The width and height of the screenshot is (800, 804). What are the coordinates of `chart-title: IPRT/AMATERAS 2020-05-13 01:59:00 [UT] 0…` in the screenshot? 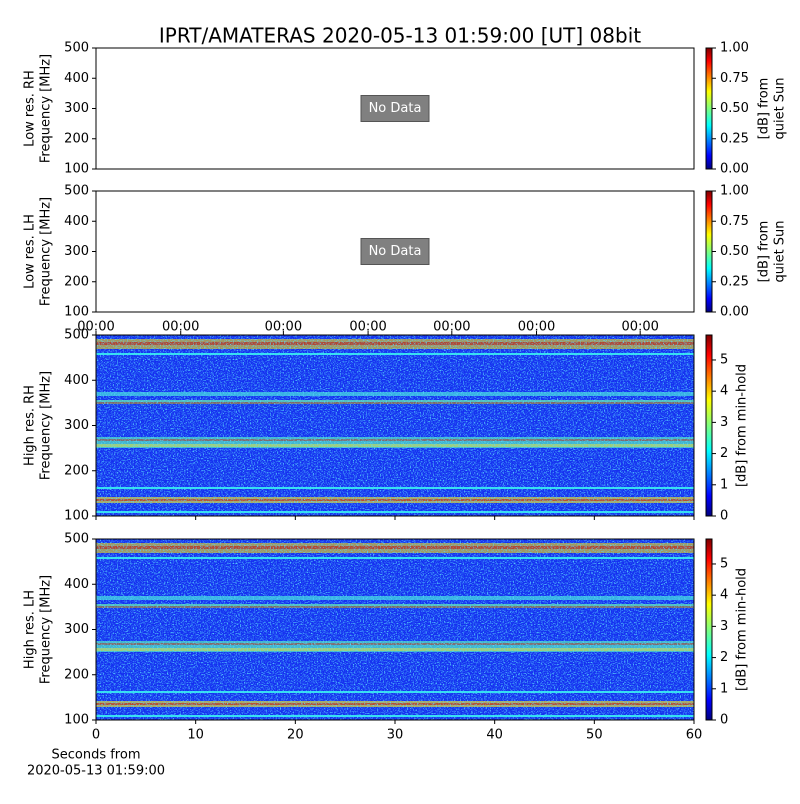 It's located at (400, 36).